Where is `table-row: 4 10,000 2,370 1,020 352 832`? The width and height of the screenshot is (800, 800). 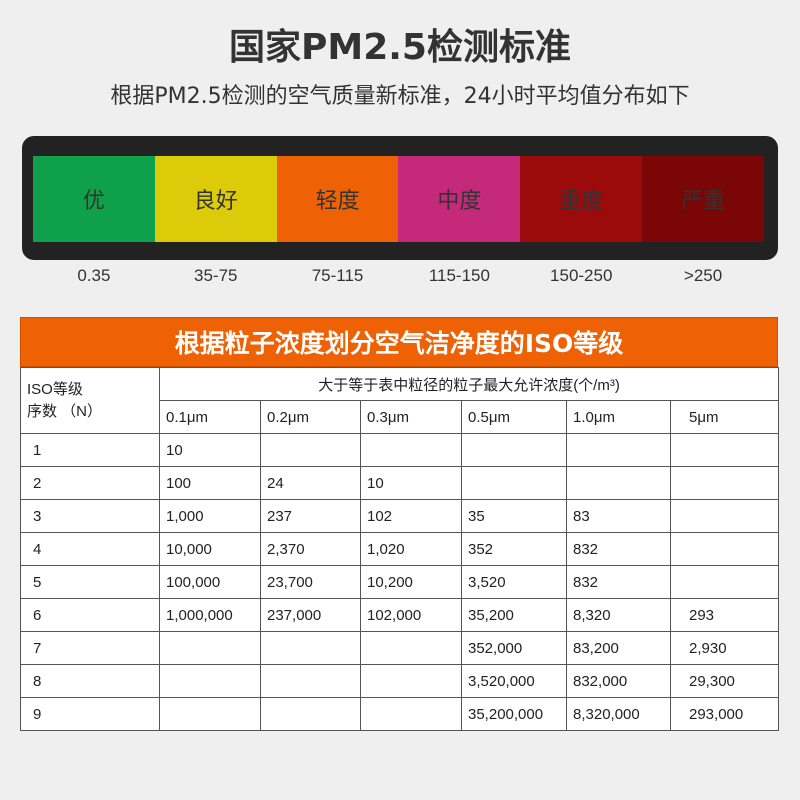 table-row: 4 10,000 2,370 1,020 352 832 is located at coordinates (400, 549).